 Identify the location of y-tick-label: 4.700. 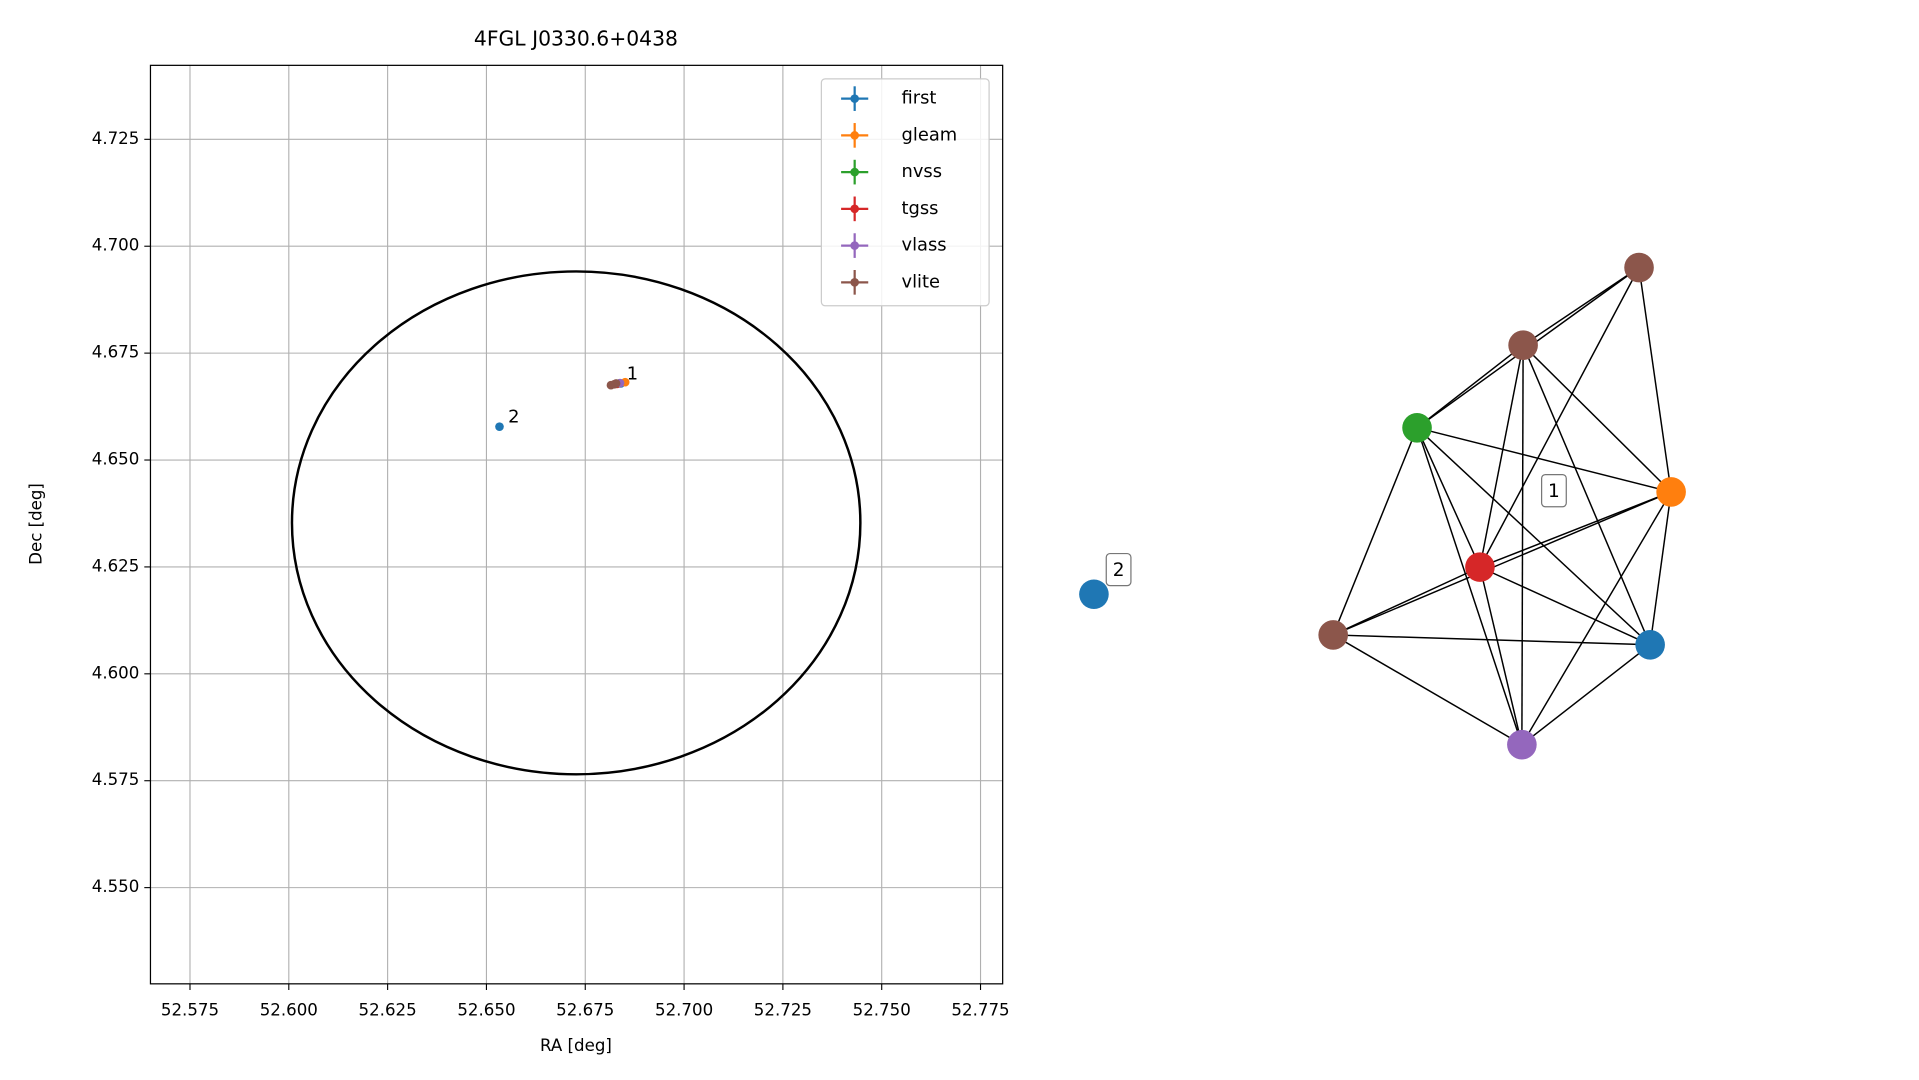
(116, 245).